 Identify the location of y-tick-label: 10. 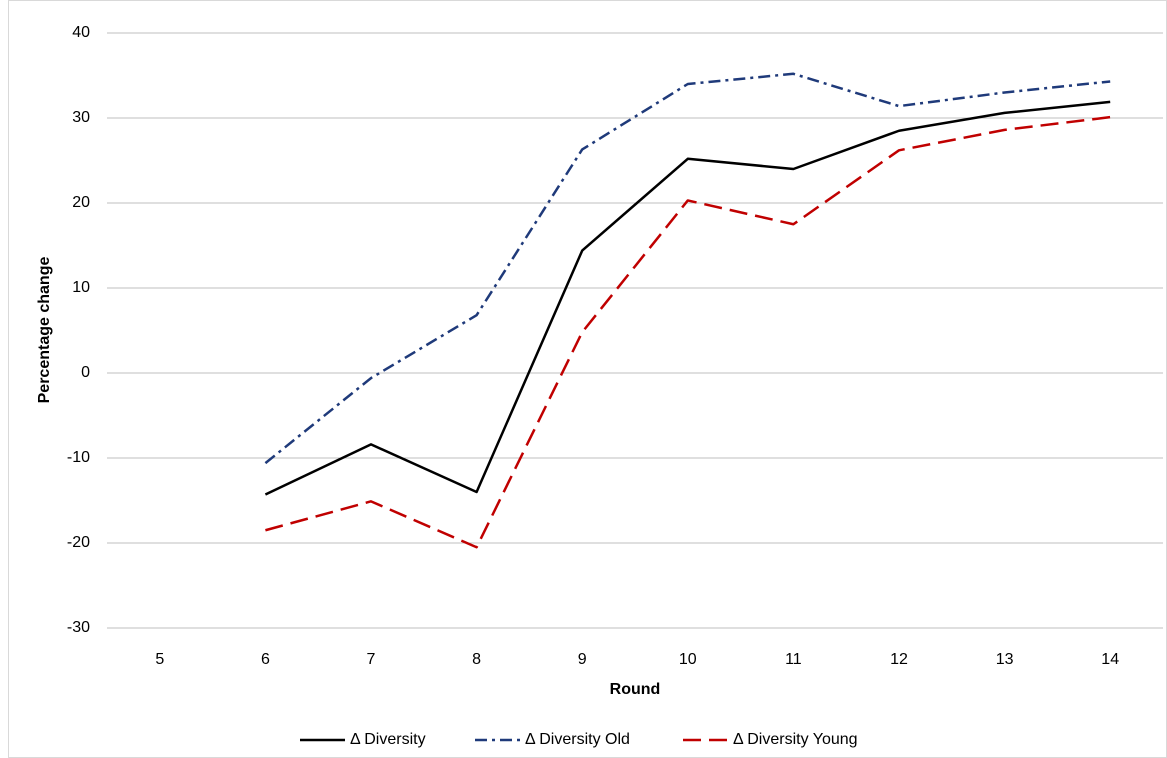
(81, 287).